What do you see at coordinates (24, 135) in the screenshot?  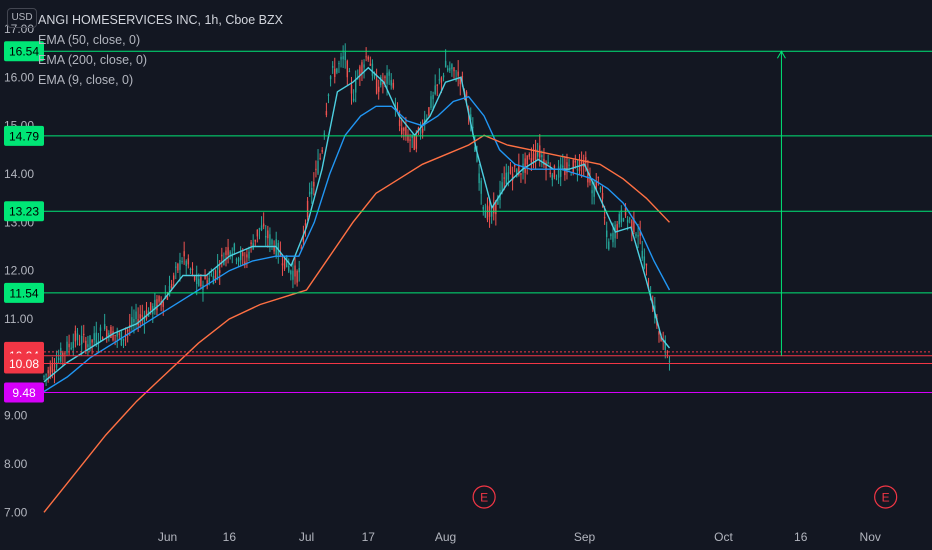 I see `price-tag` at bounding box center [24, 135].